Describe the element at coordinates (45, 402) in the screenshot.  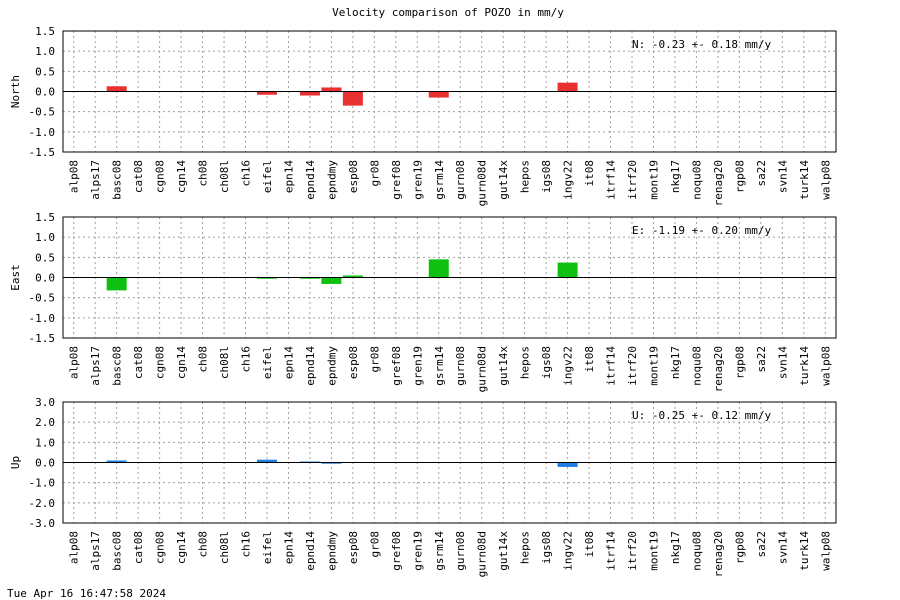
I see `y-tick-label: 3.0` at that location.